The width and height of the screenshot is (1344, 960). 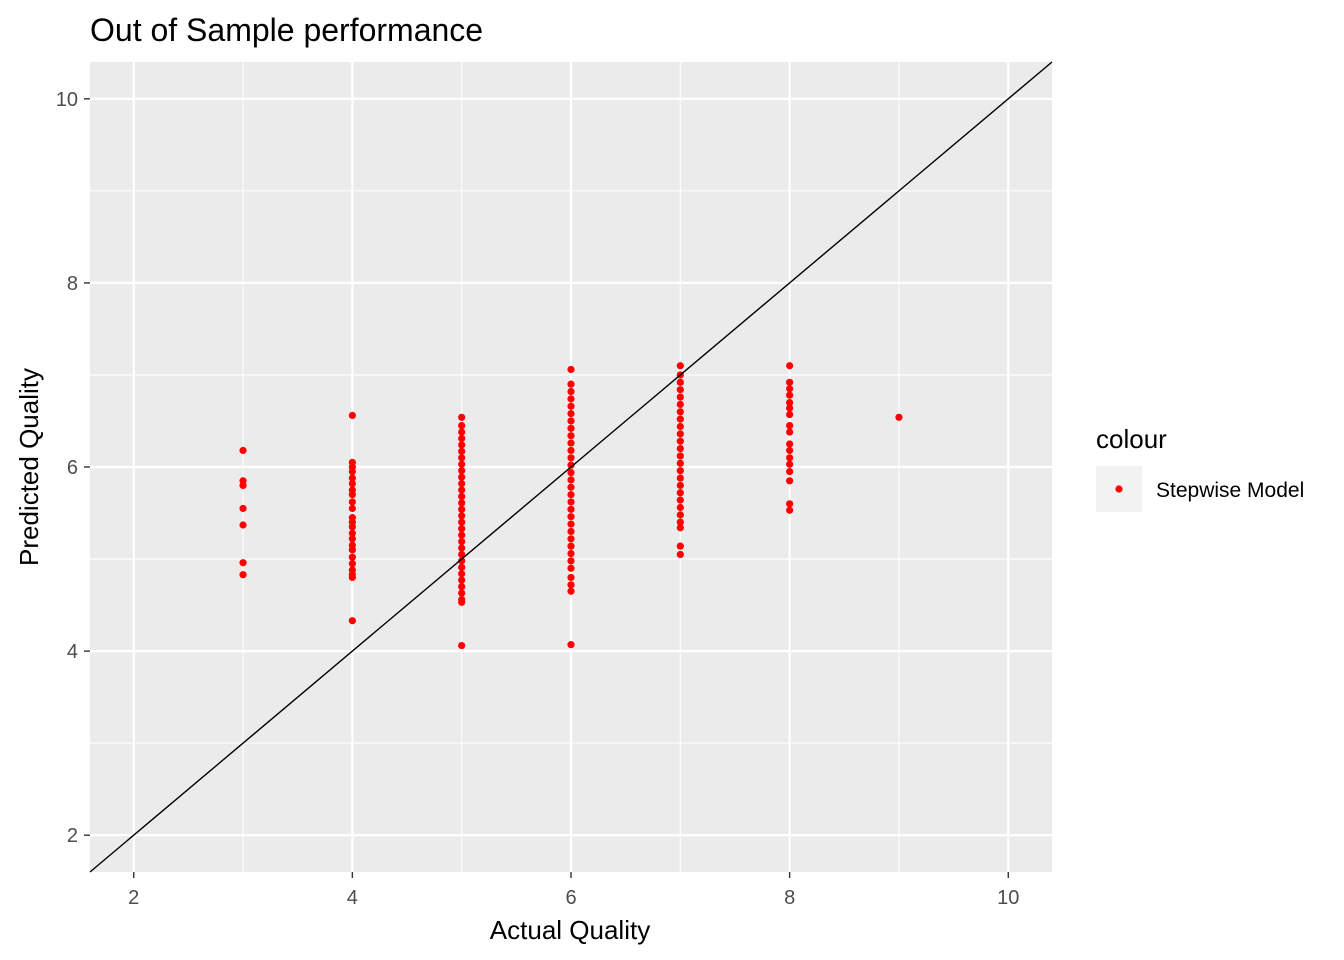 I want to click on x-tick-label: 2, so click(x=133, y=898).